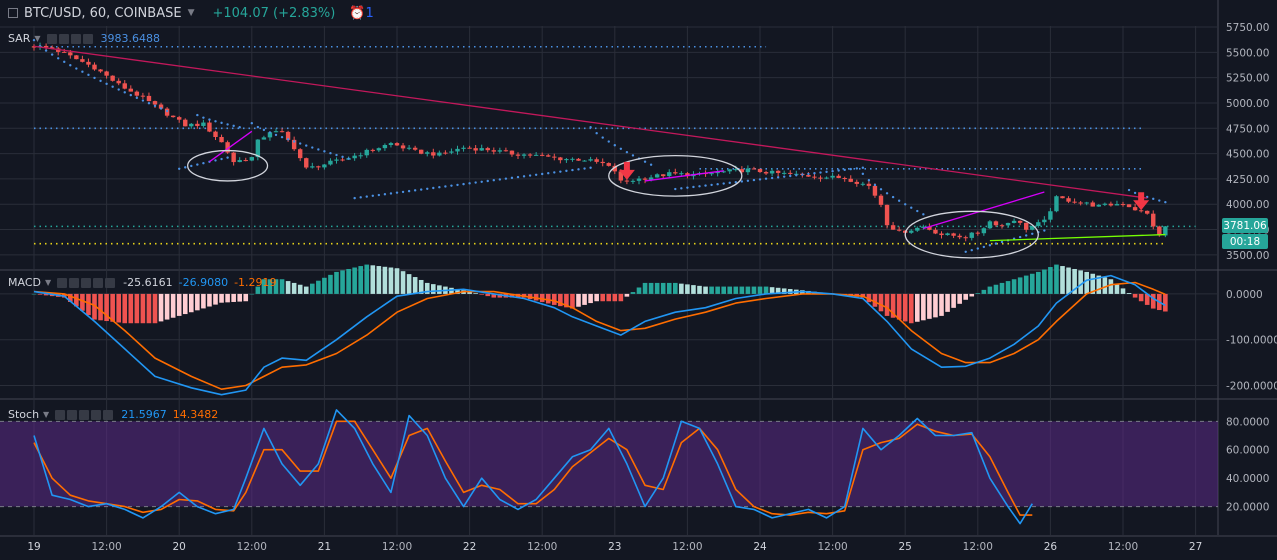 Image resolution: width=1277 pixels, height=560 pixels. What do you see at coordinates (96, 414) in the screenshot?
I see `stoch-add-icon` at bounding box center [96, 414].